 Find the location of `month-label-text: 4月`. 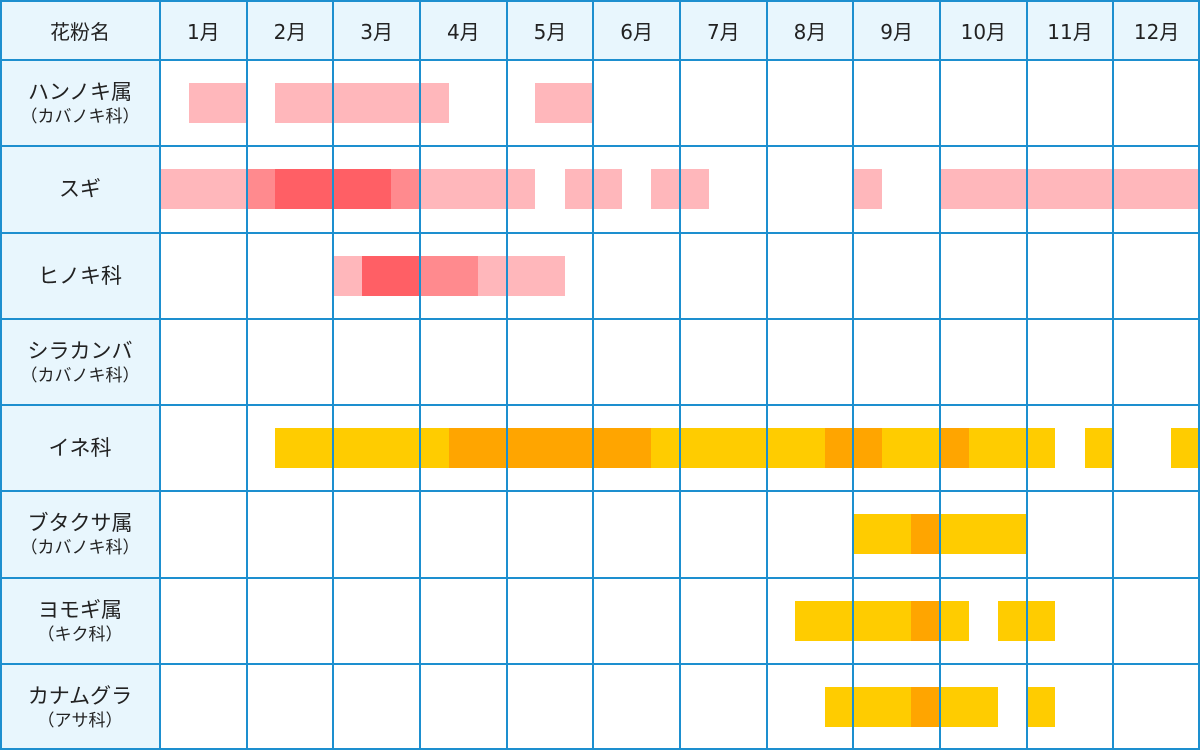

month-label-text: 4月 is located at coordinates (463, 31).